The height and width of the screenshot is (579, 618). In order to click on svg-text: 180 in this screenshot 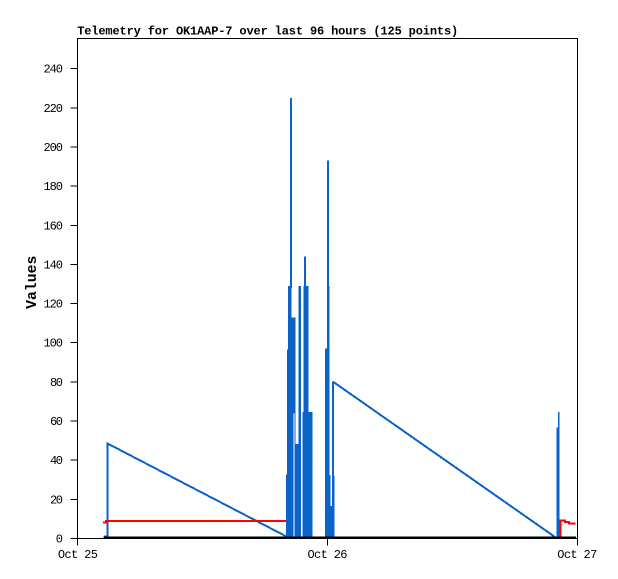, I will do `click(54, 187)`.